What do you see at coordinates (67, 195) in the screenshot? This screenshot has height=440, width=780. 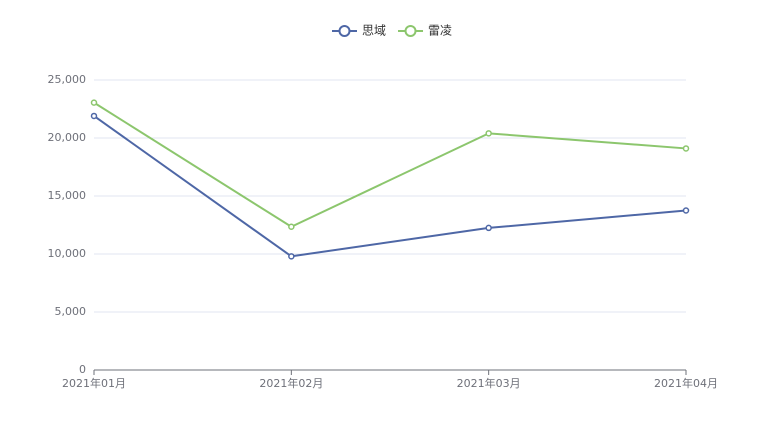 I see `y-tick-label: 15,000` at bounding box center [67, 195].